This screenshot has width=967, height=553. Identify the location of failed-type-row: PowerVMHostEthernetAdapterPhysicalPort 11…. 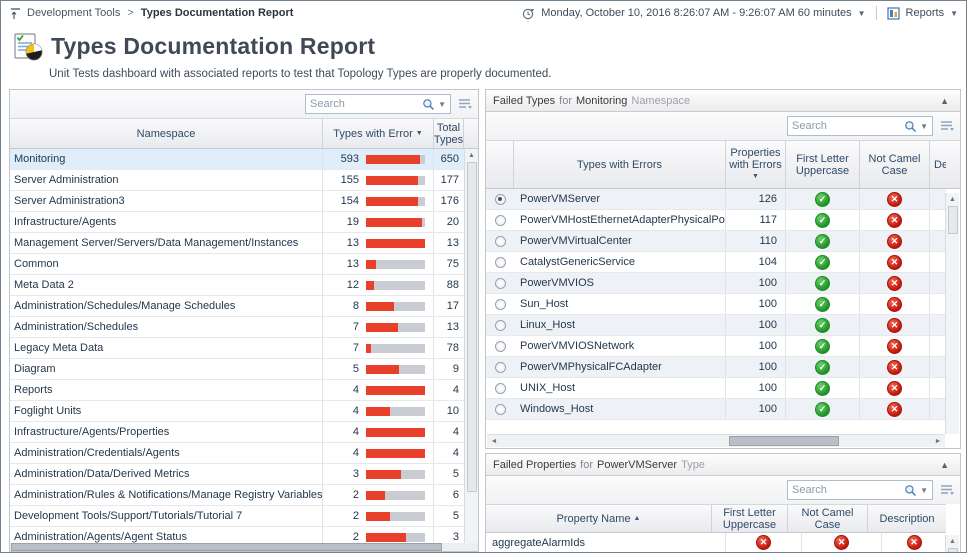
(716, 220).